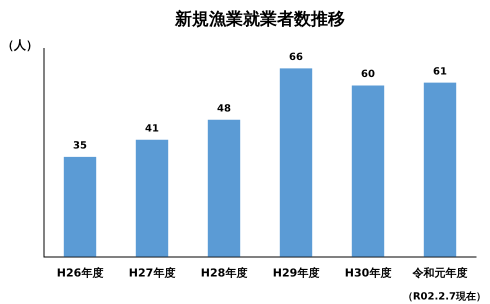 Image resolution: width=490 pixels, height=304 pixels. I want to click on data-label: 48, so click(224, 108).